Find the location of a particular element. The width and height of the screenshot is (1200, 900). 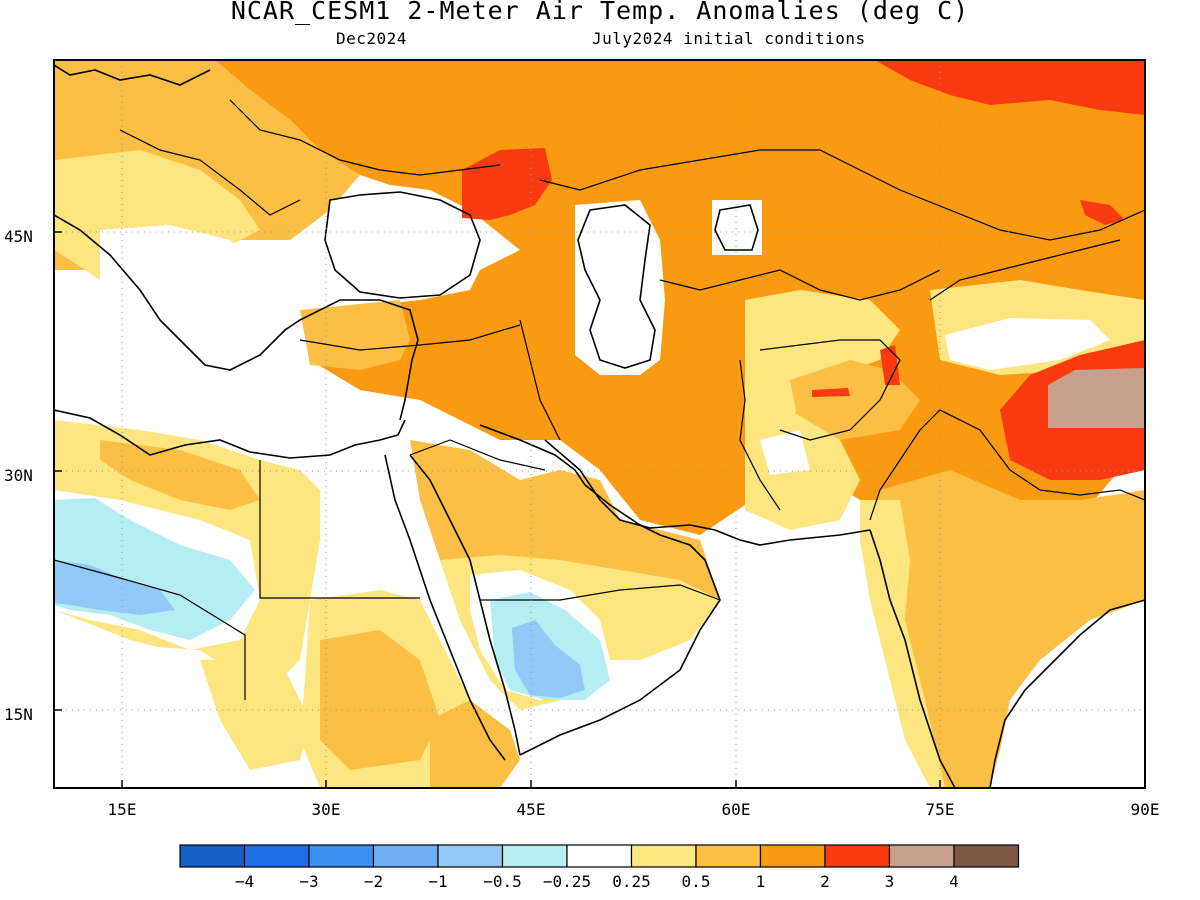

lon-tick-labels: 15E 30E 45E 60E 75E 90E is located at coordinates (634, 809).